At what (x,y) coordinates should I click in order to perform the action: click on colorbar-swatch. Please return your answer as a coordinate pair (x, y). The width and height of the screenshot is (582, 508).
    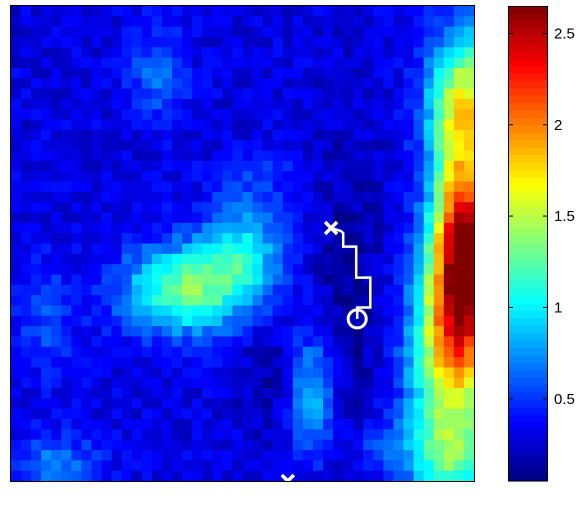
    Looking at the image, I should click on (528, 217).